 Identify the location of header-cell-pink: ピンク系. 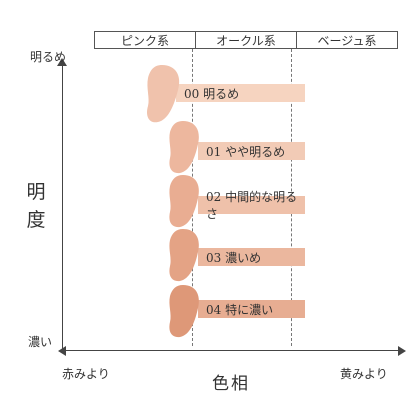
(144, 40).